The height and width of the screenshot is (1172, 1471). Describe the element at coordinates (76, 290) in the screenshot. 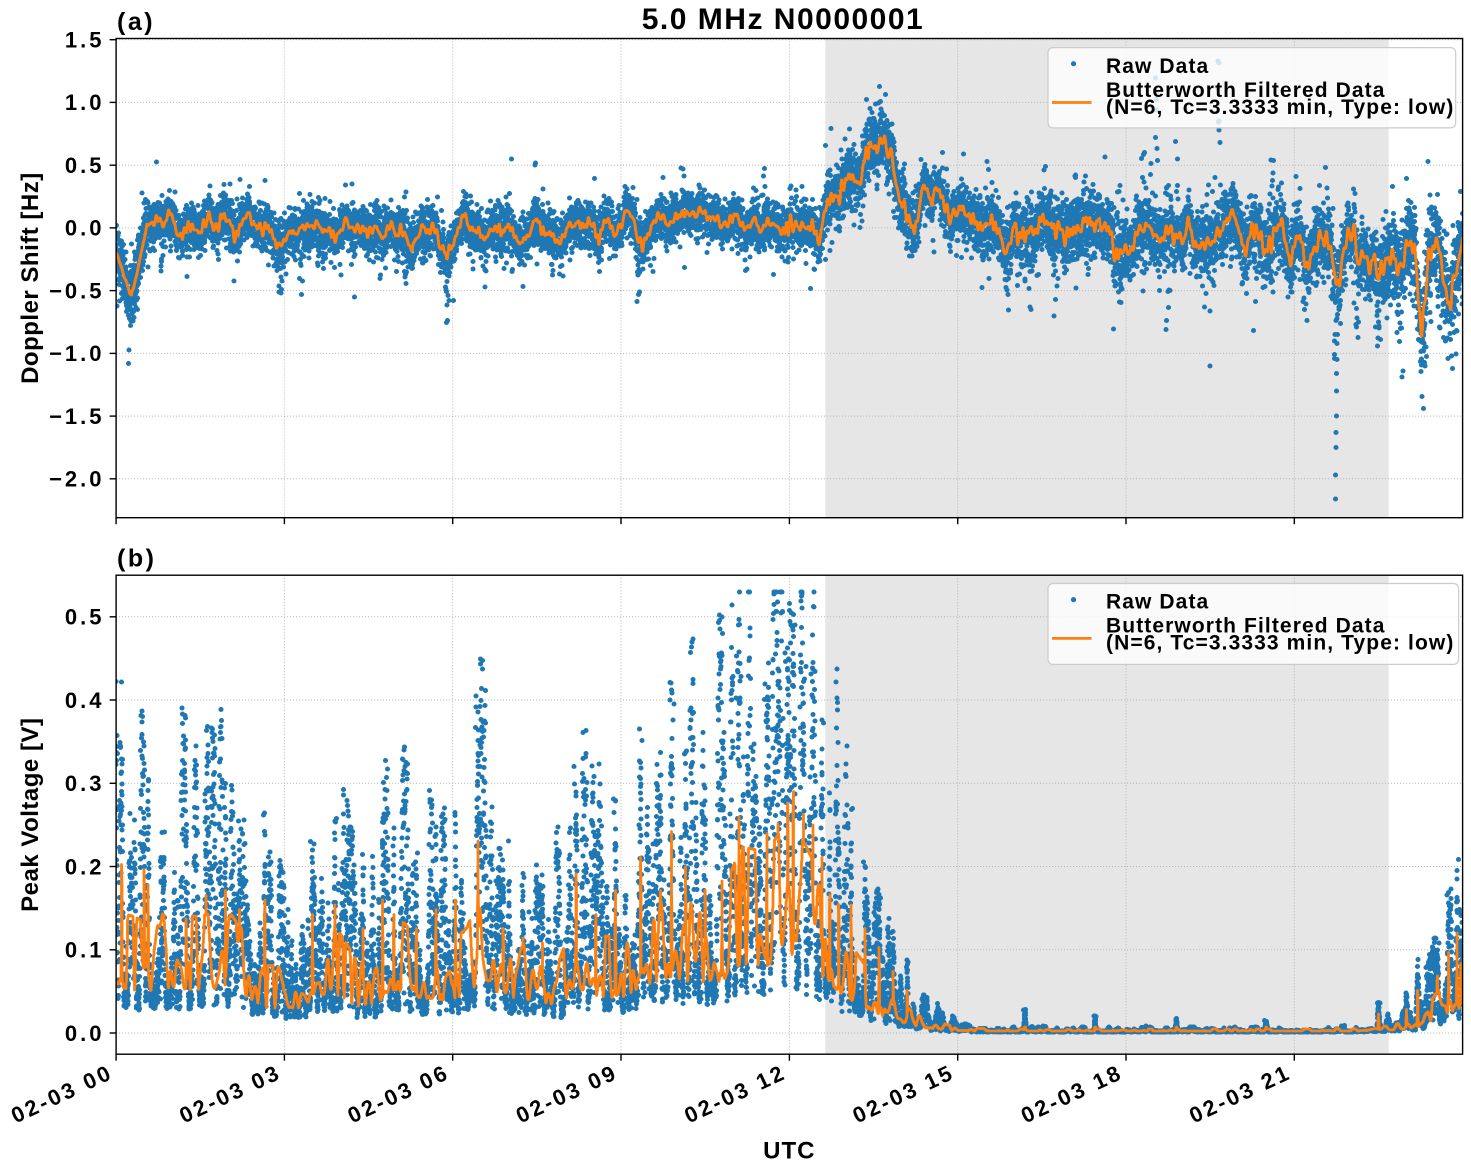

I see `svg-text: −0.5` at that location.